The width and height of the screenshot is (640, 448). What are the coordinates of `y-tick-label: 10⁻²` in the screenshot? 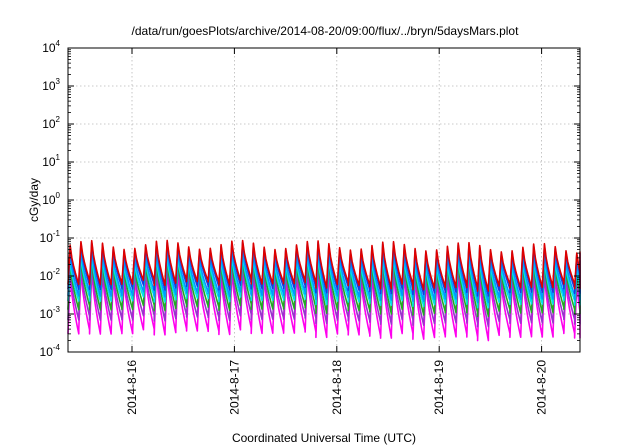 It's located at (50, 275).